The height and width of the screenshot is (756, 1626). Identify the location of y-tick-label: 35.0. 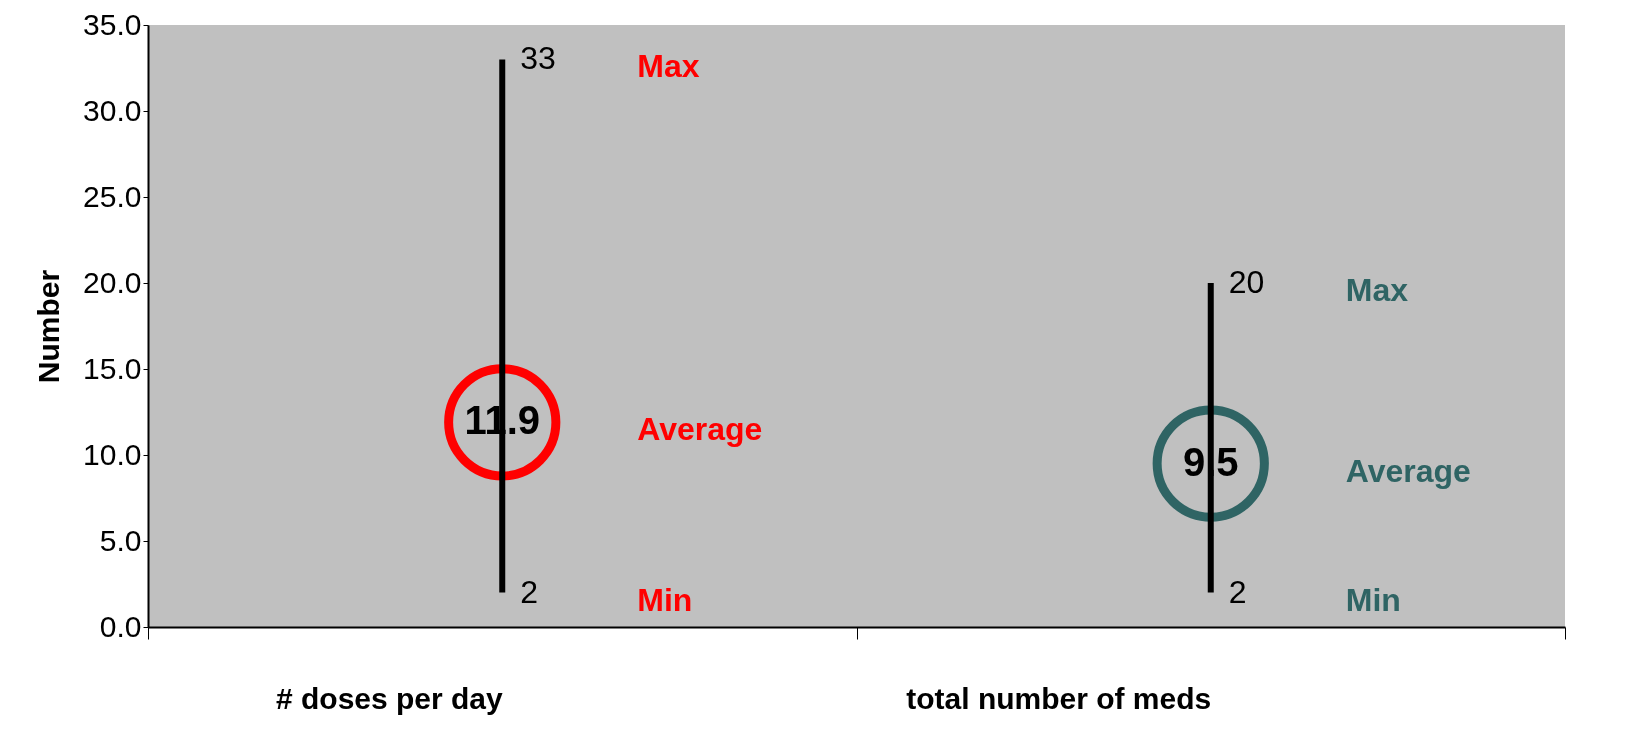
(112, 24).